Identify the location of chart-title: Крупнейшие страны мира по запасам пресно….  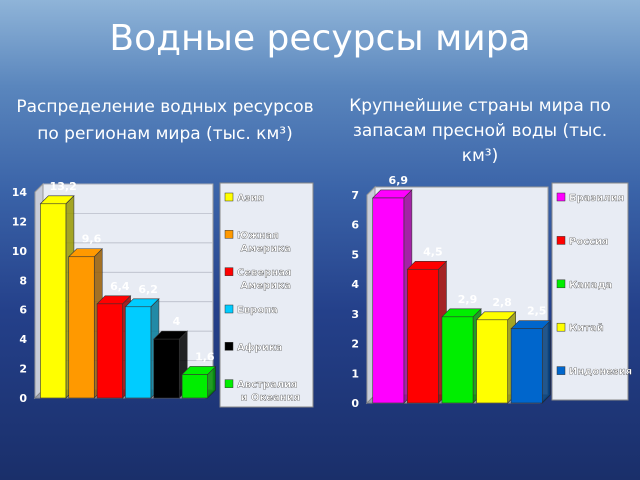
(480, 131).